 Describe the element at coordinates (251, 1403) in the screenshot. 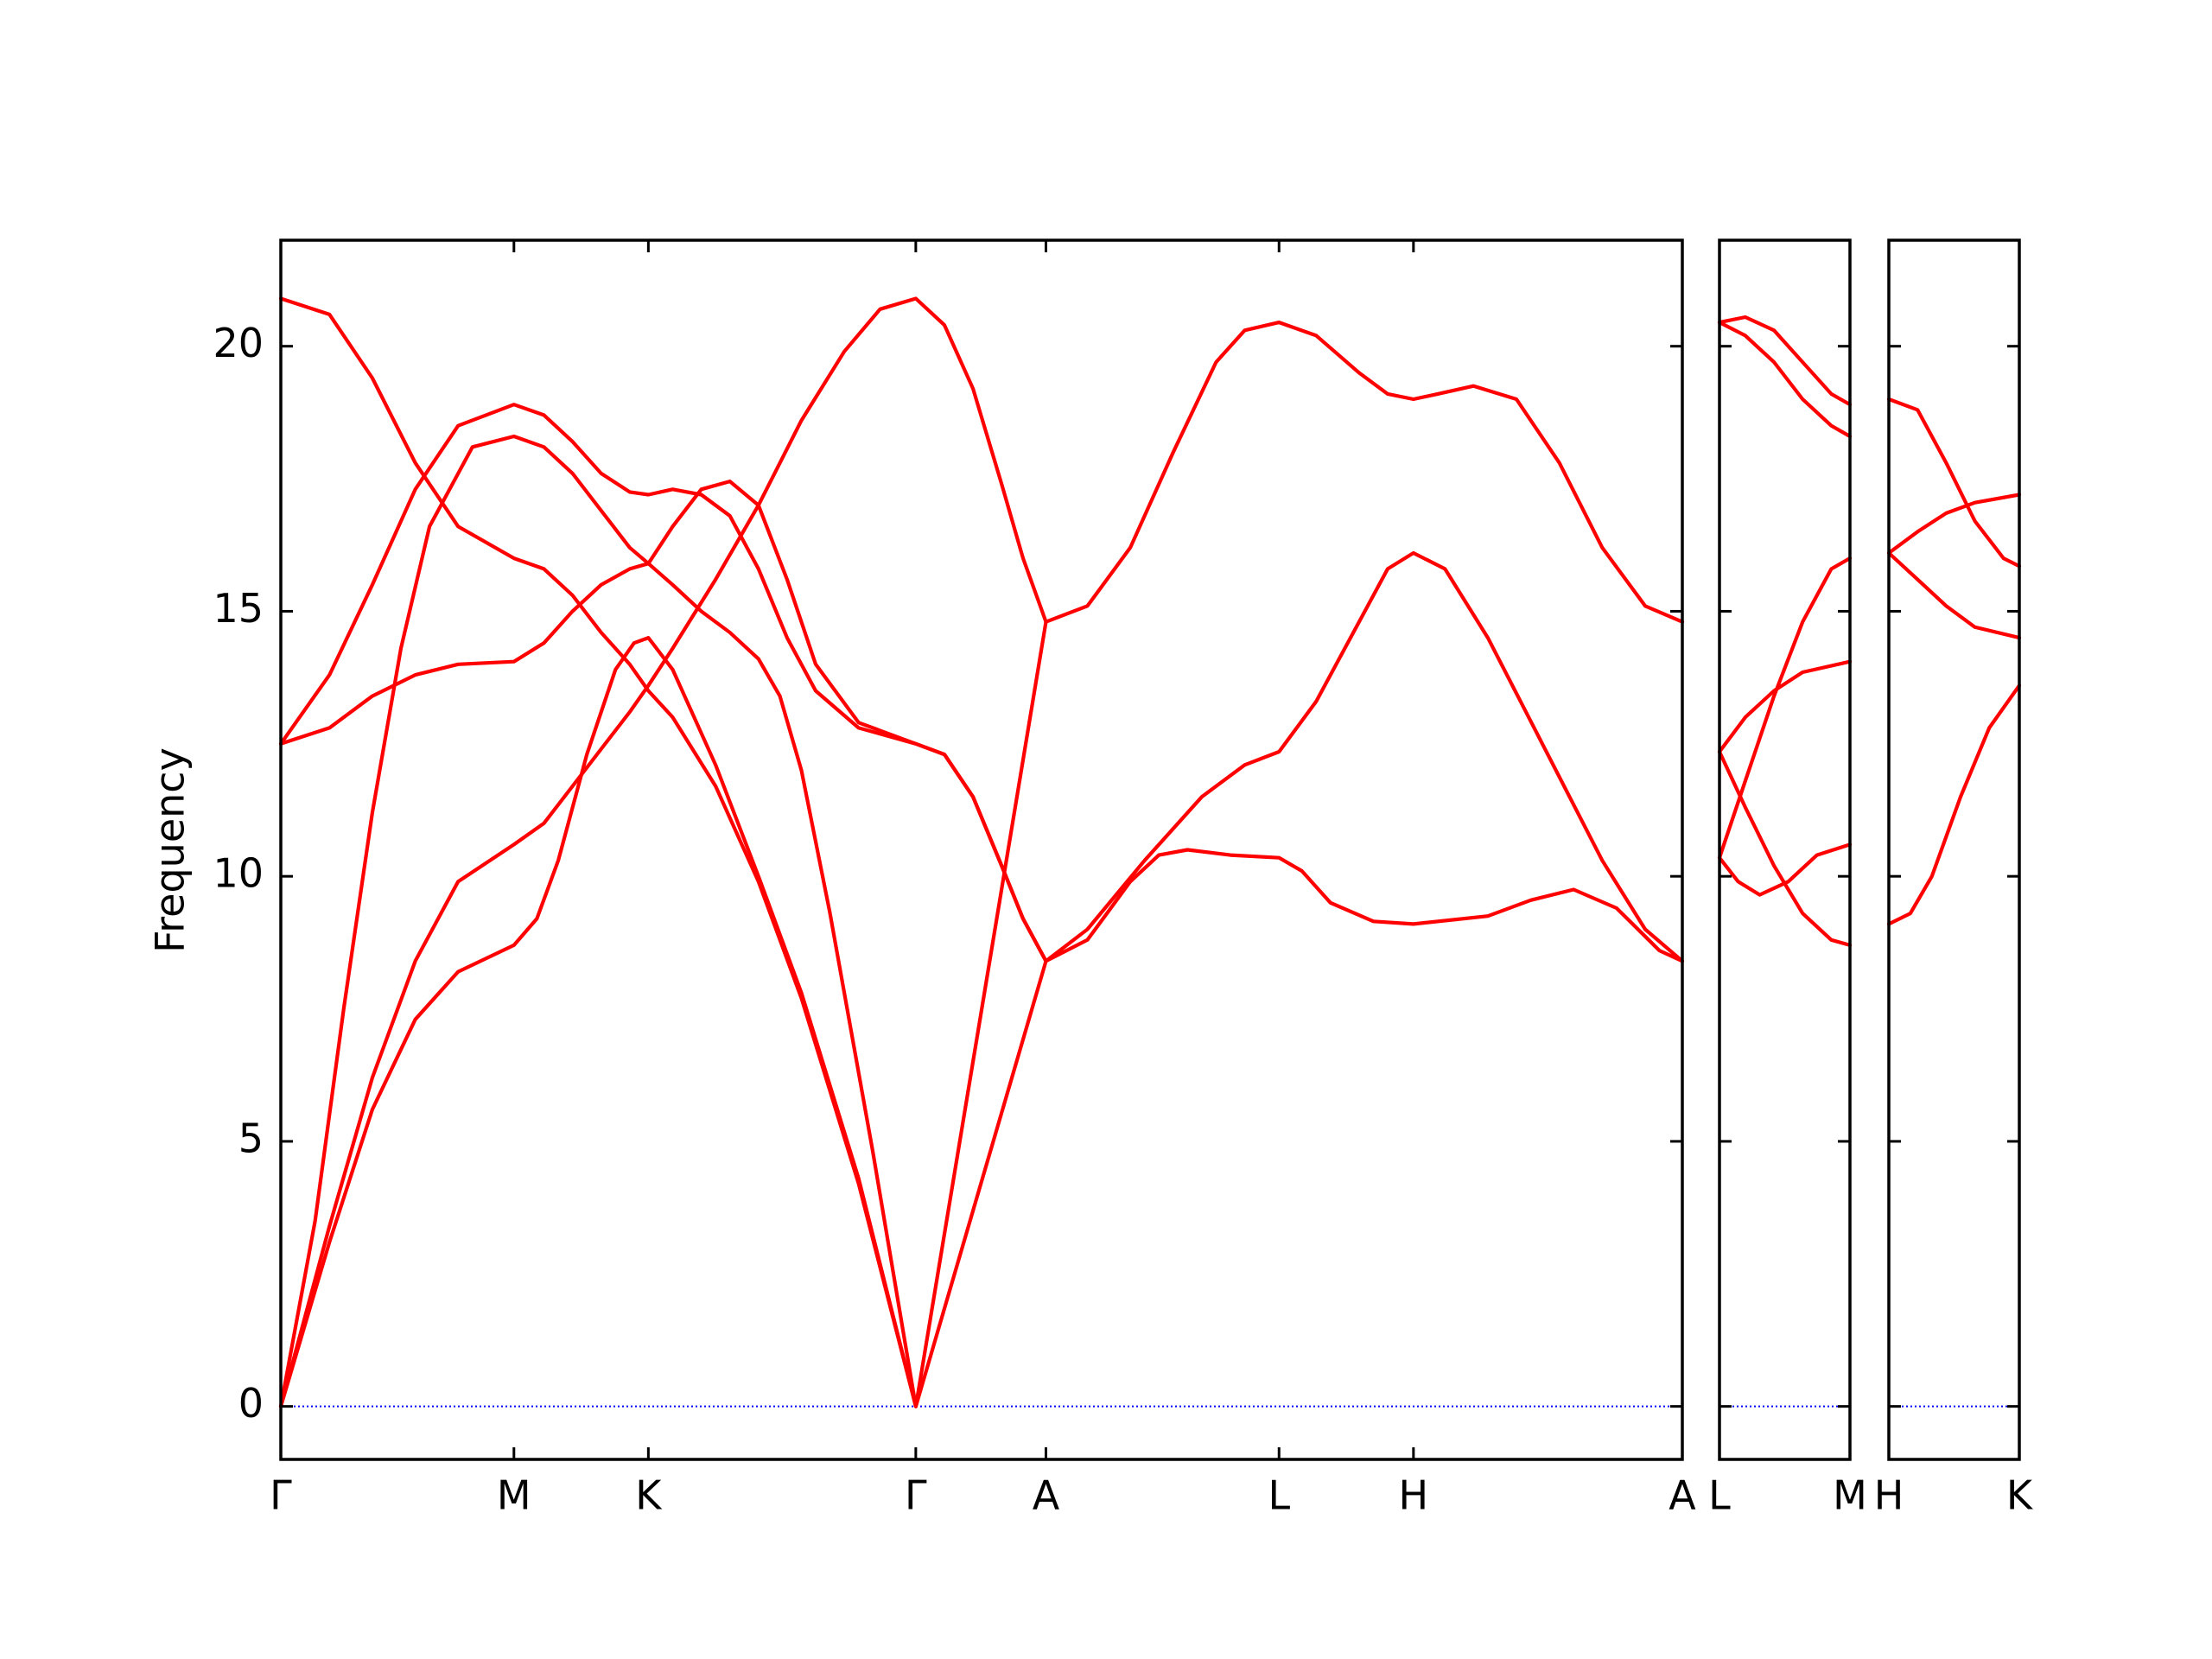

I see `y-tick-label: 0` at that location.